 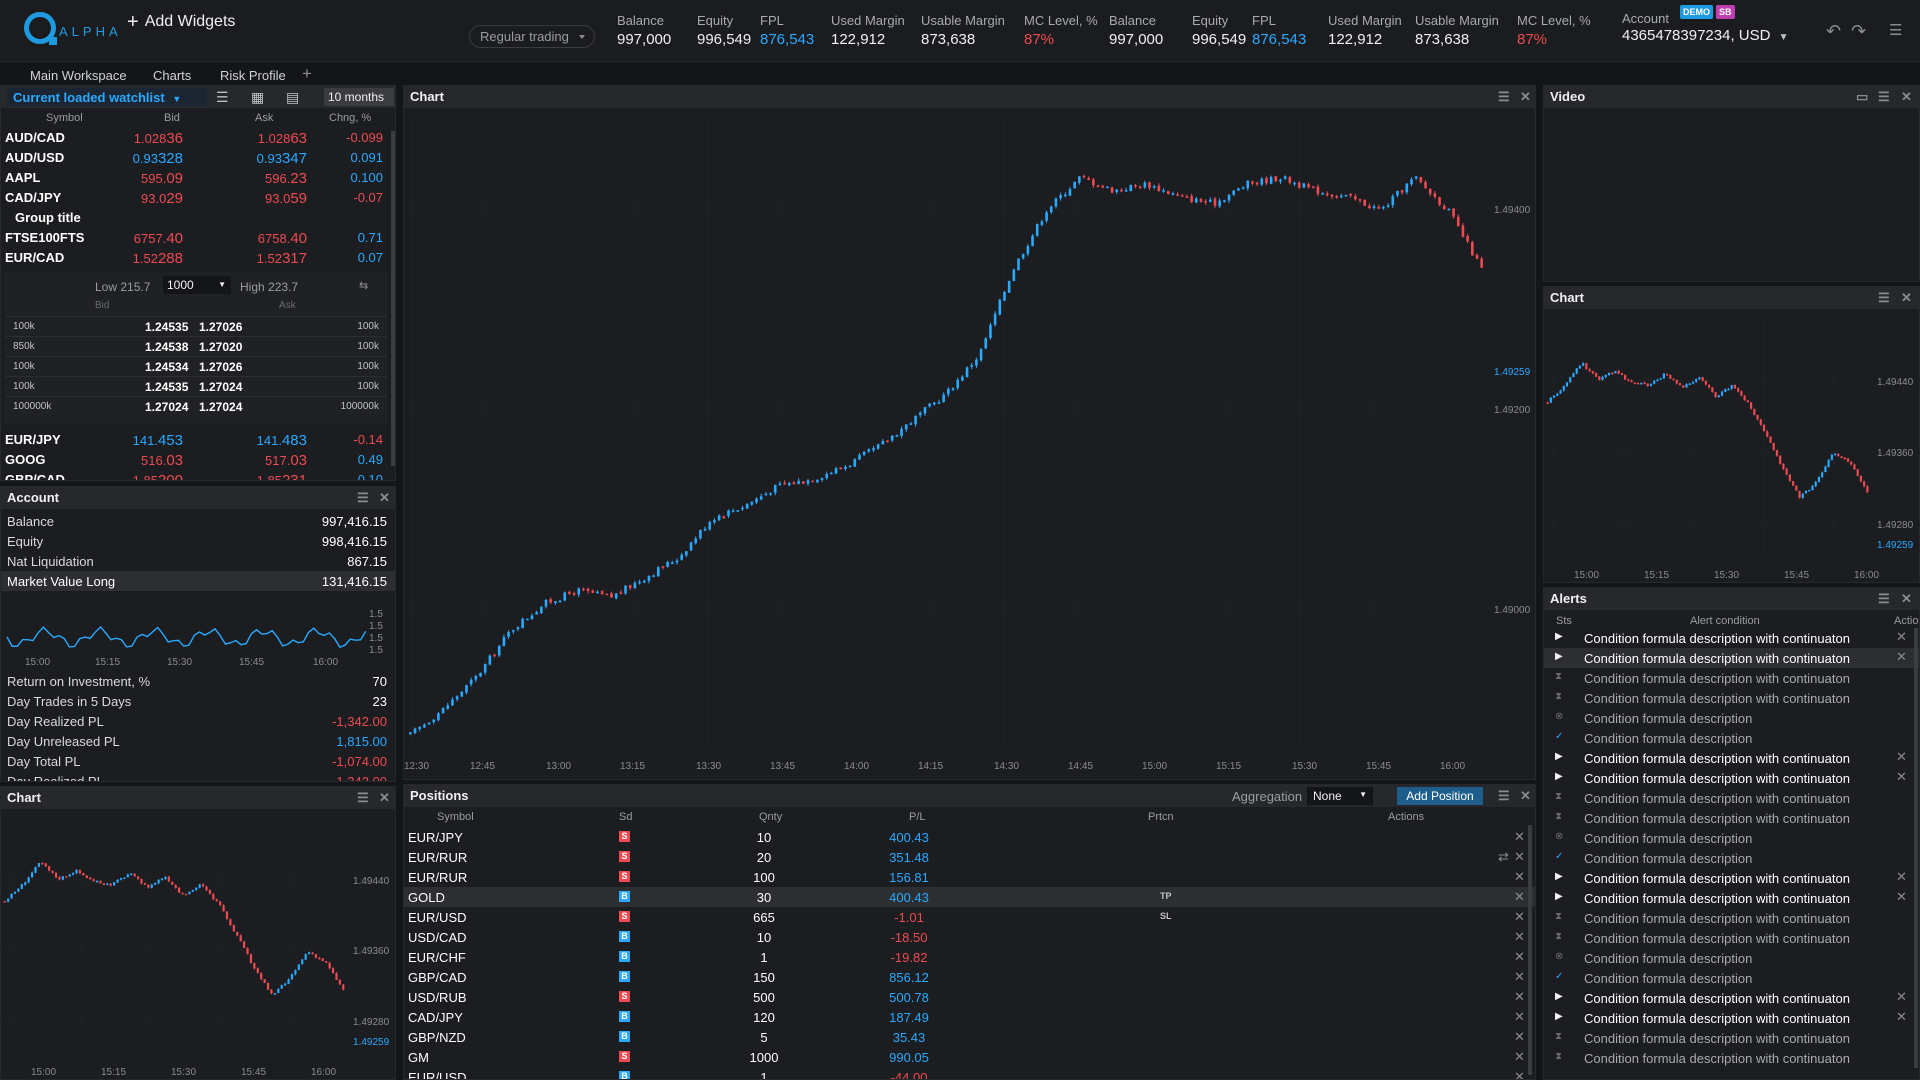 I want to click on grid-view-icon: ▦, so click(x=258, y=97).